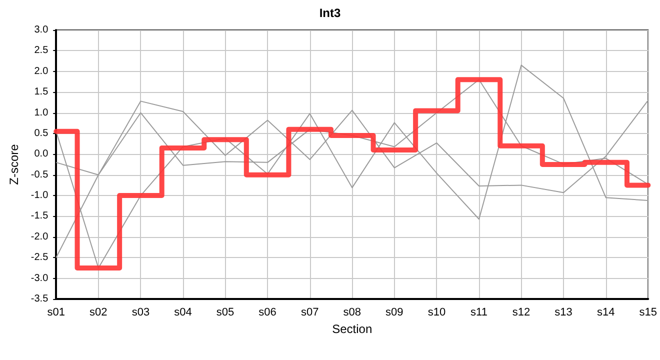 Image resolution: width=660 pixels, height=360 pixels. I want to click on x-tick-label: s06, so click(267, 312).